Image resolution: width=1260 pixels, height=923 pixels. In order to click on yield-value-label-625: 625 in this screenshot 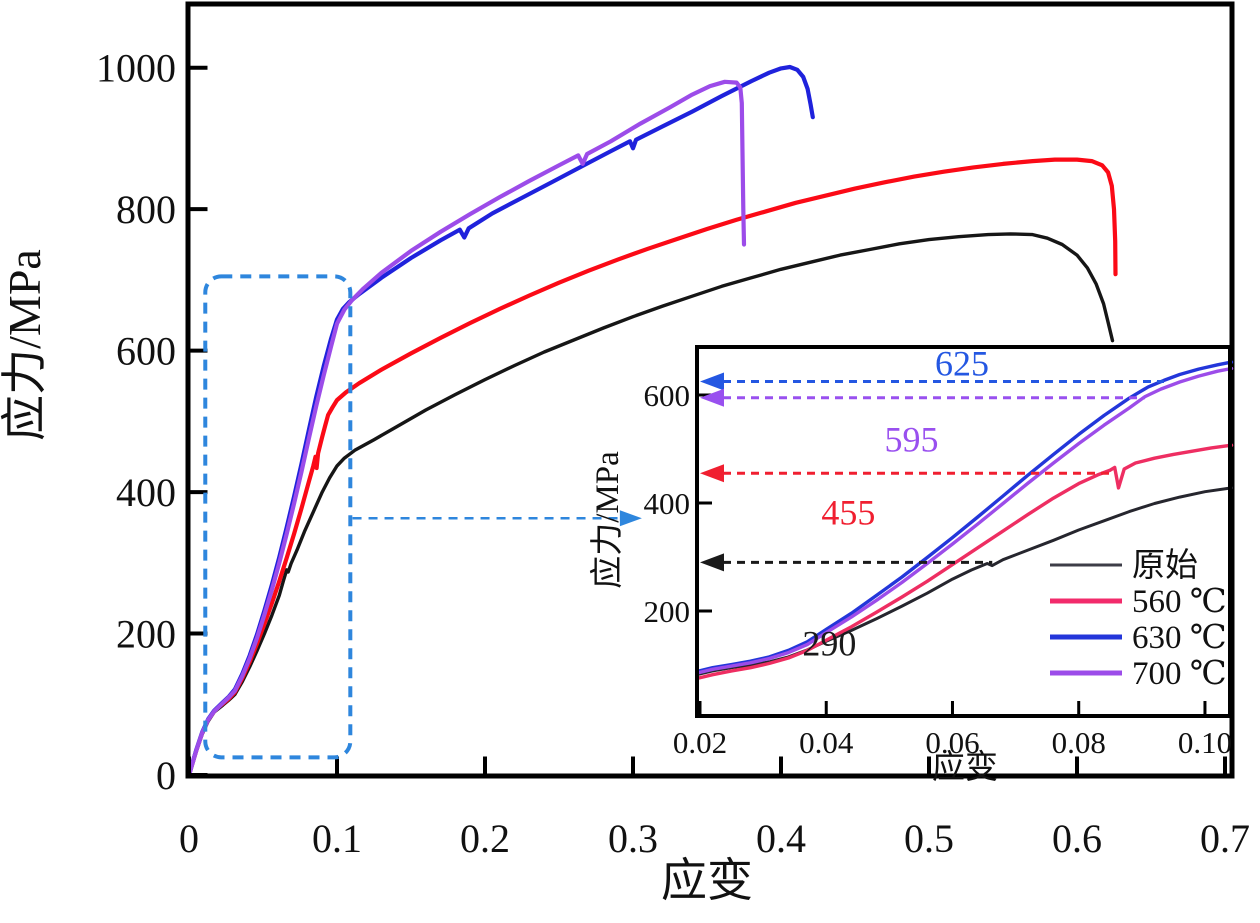, I will do `click(962, 364)`.